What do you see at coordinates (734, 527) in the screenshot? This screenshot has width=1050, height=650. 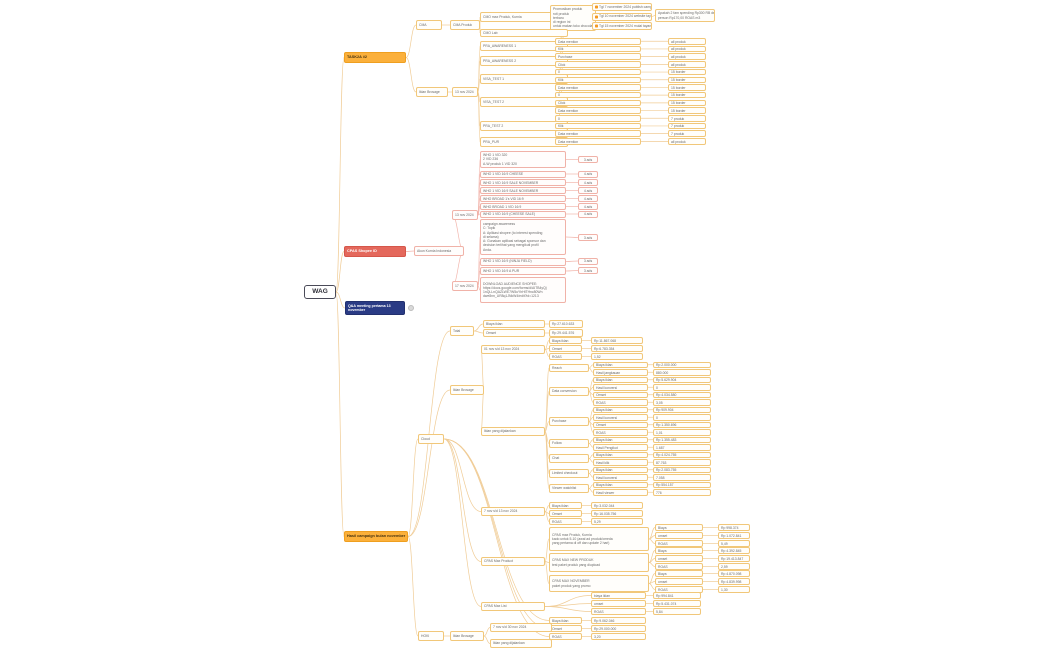 I see `value-cell: Rp 998.374` at bounding box center [734, 527].